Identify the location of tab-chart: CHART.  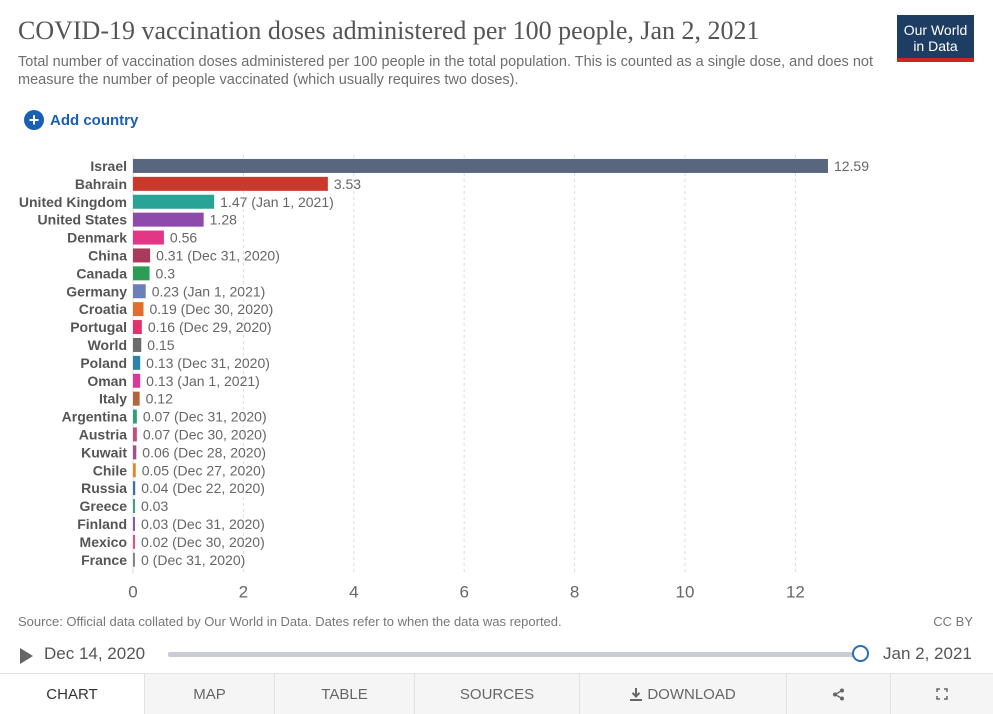
(72, 694).